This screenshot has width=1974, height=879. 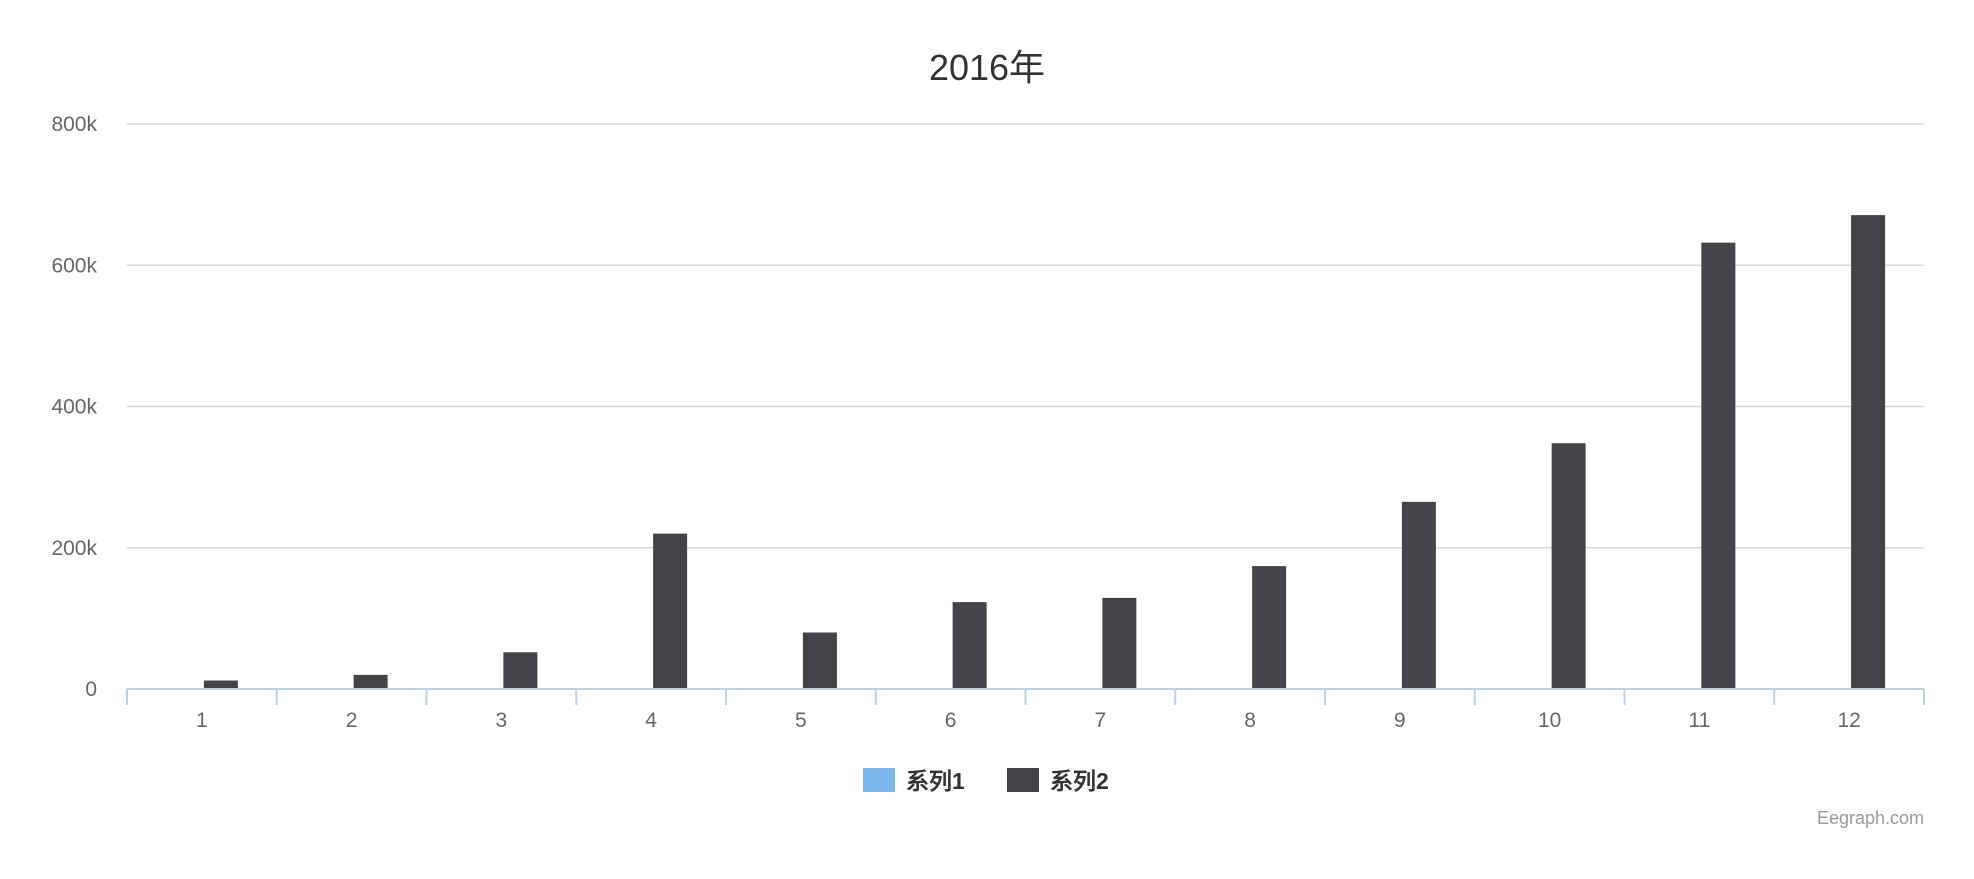 I want to click on legend: 系列1 系列2, so click(x=986, y=781).